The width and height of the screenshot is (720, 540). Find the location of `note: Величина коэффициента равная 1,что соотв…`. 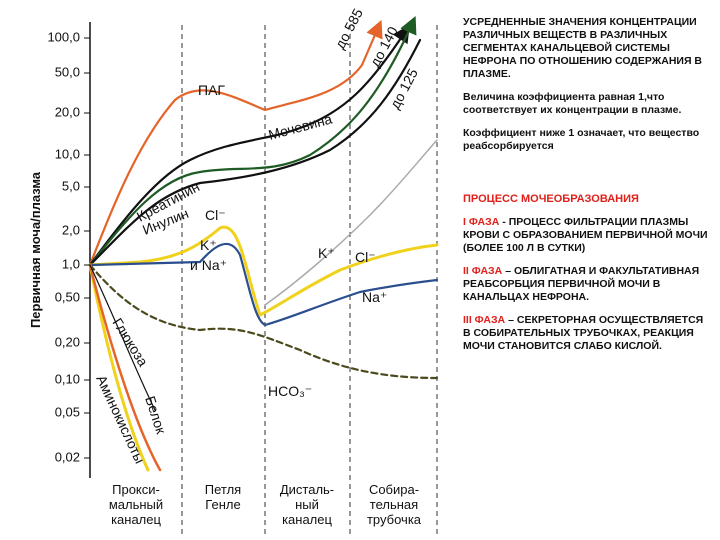

note: Величина коэффициента равная 1,что соотв… is located at coordinates (572, 103).